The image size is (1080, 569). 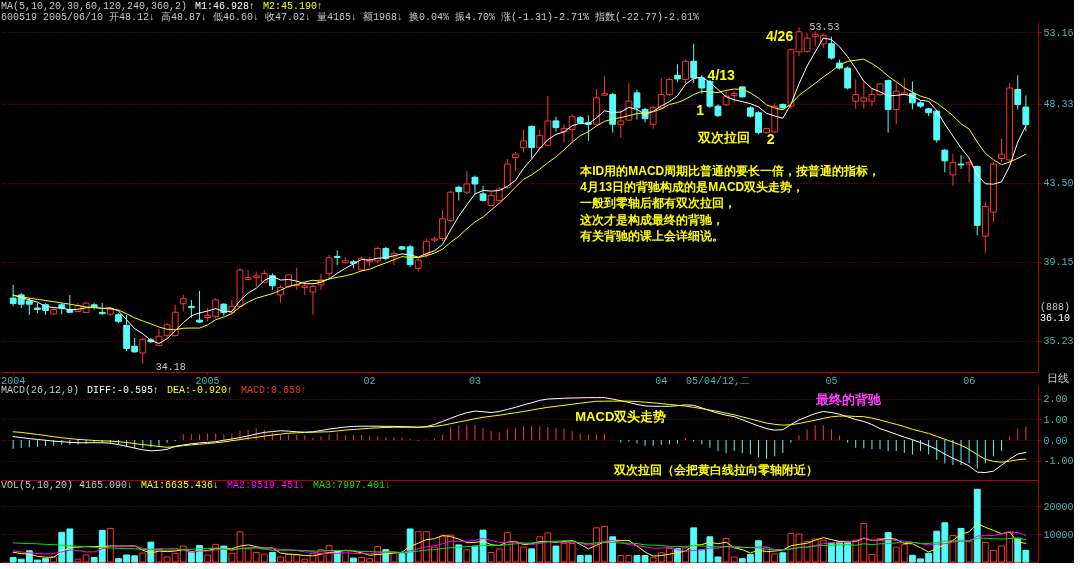 I want to click on y-tick-label: 10000, so click(x=1058, y=535).